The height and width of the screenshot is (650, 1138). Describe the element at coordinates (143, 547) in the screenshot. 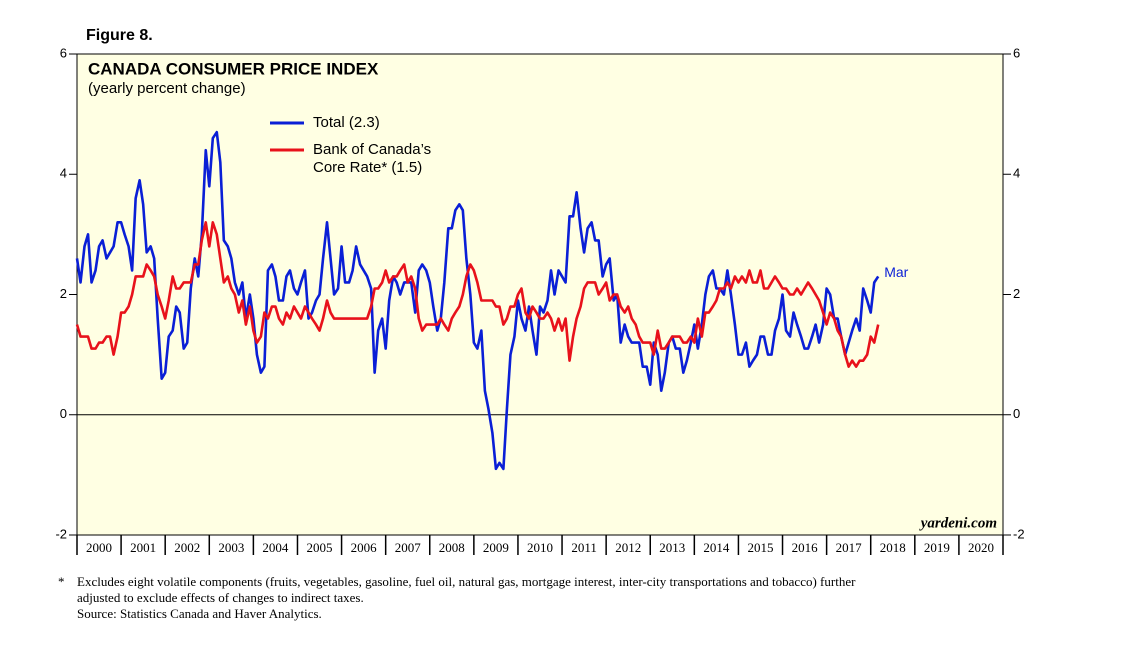

I see `x-tick-label: 2001` at that location.